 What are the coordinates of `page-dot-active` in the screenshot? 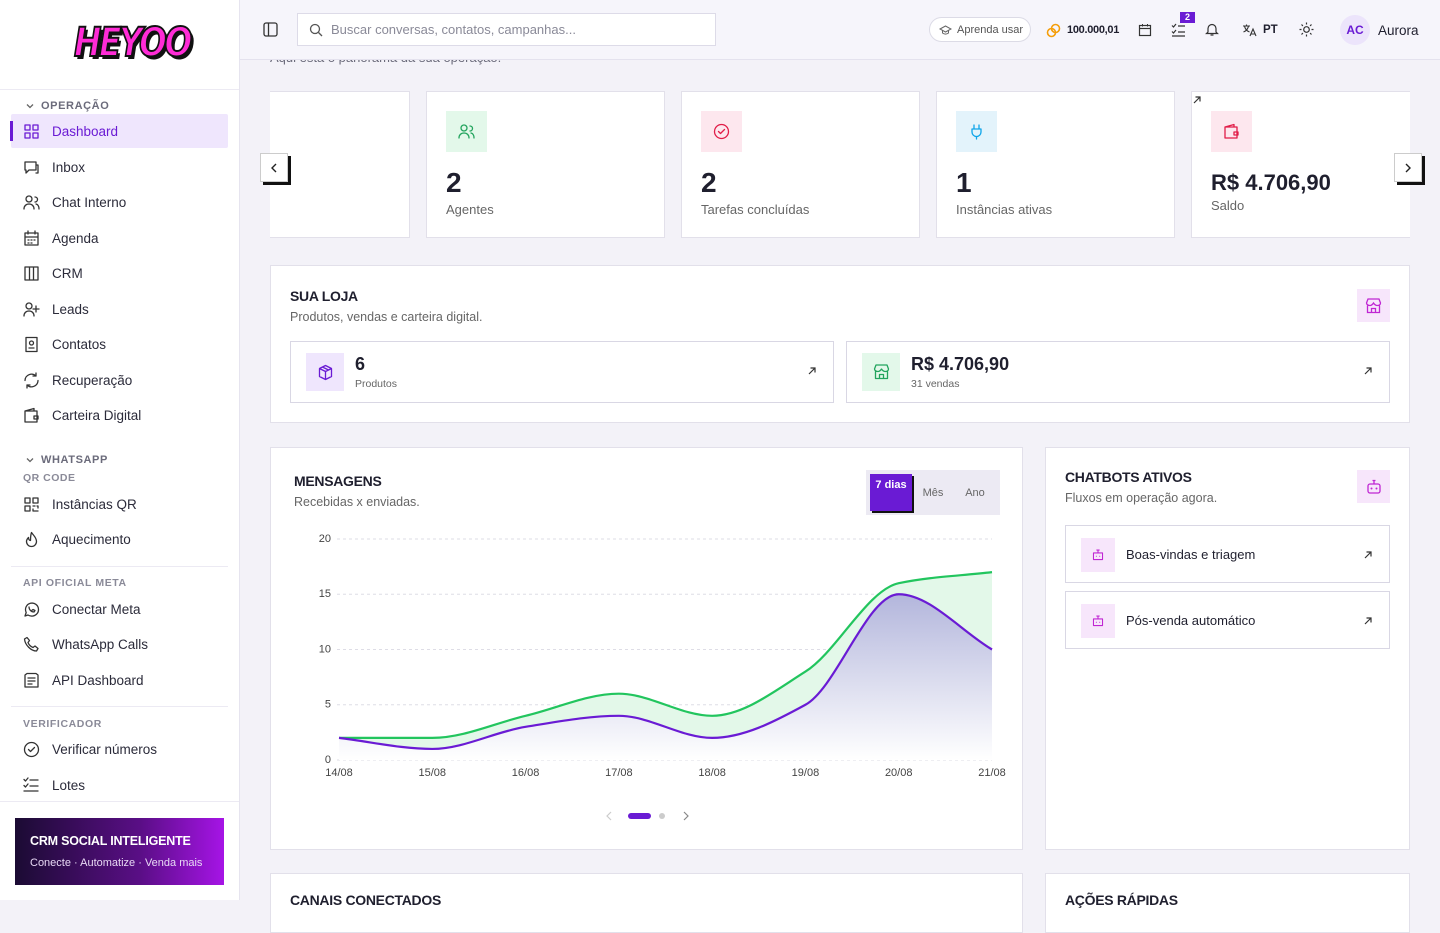 It's located at (639, 816).